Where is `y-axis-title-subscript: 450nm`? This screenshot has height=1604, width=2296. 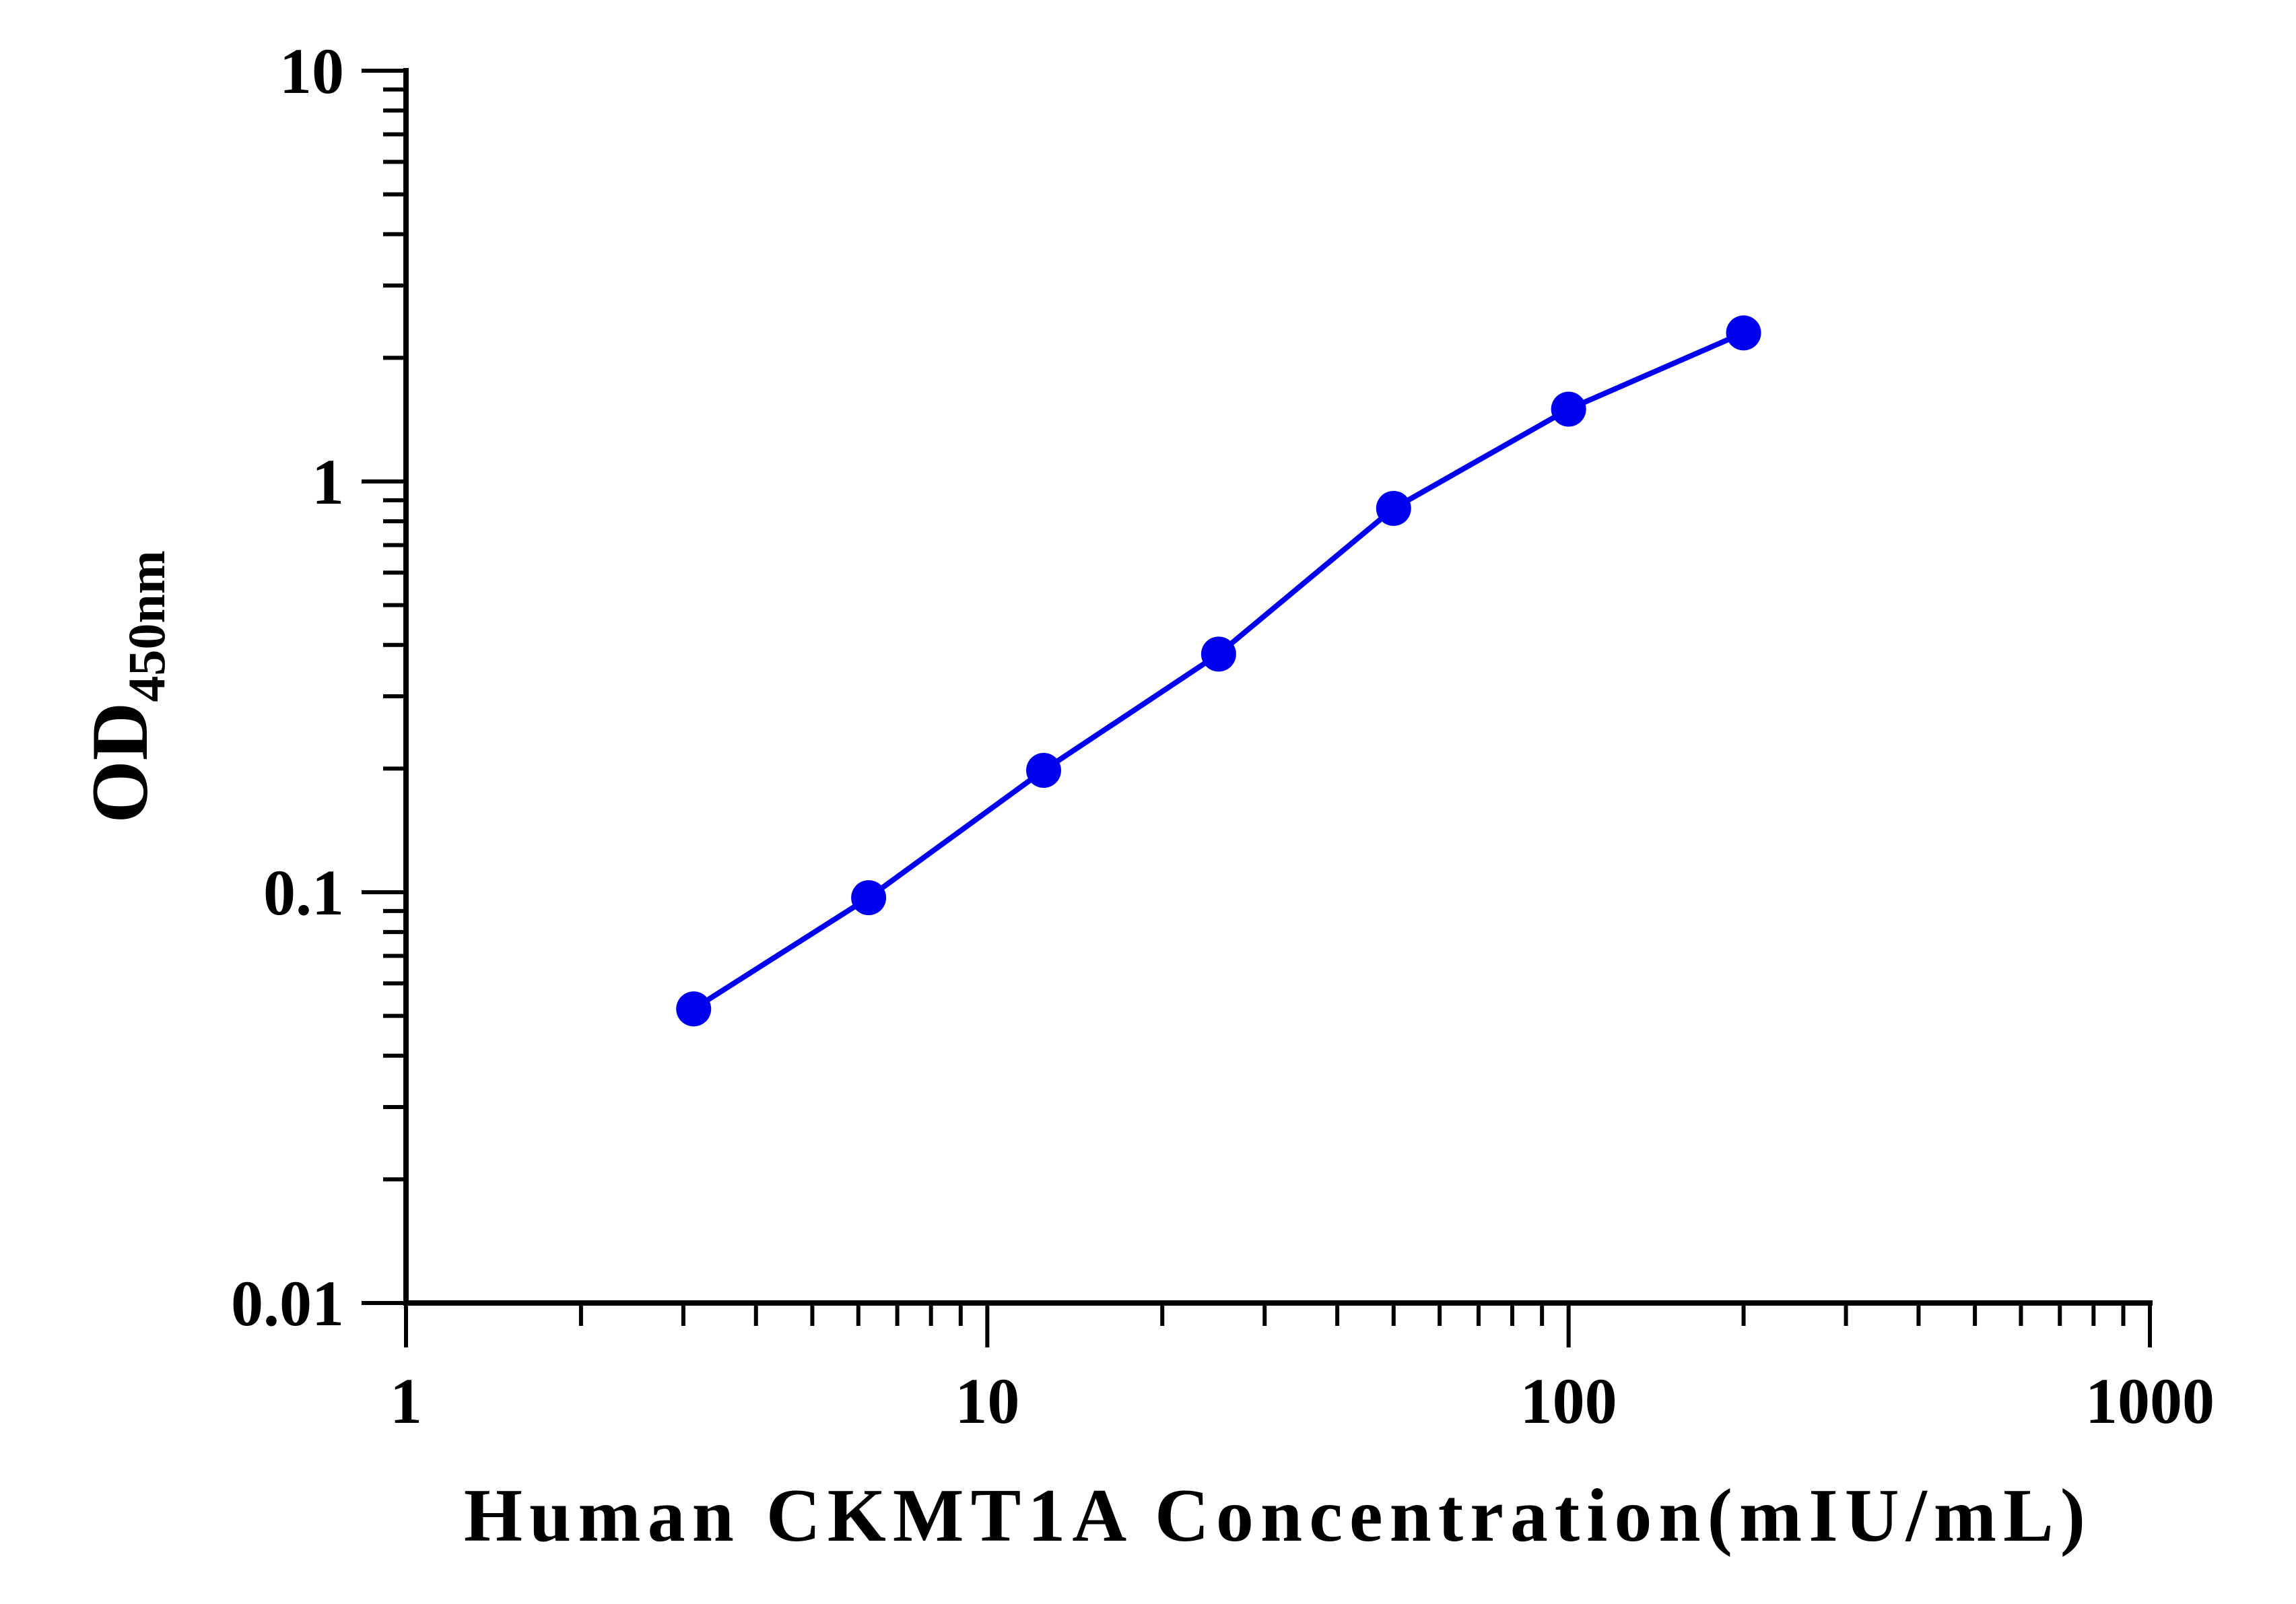
y-axis-title-subscript: 450nm is located at coordinates (146, 626).